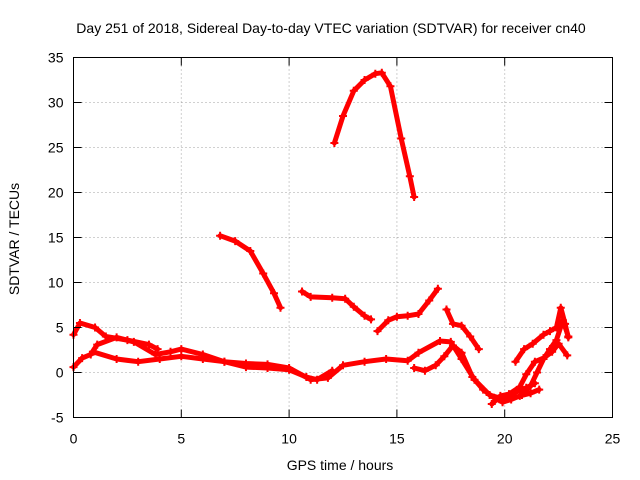 The height and width of the screenshot is (480, 640). What do you see at coordinates (60, 328) in the screenshot?
I see `y-tick-label: 5` at bounding box center [60, 328].